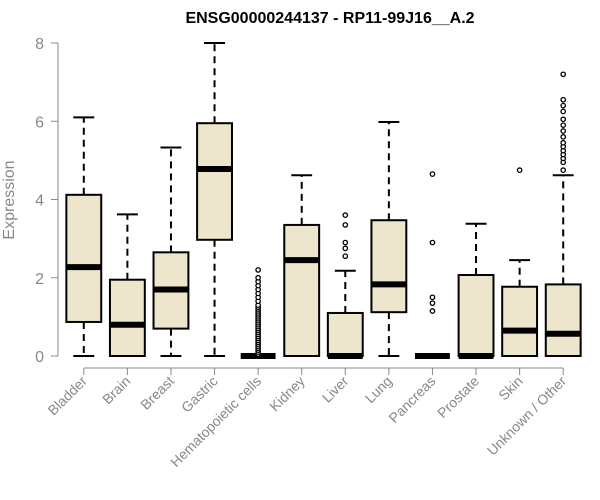 The height and width of the screenshot is (500, 600). Describe the element at coordinates (335, 389) in the screenshot. I see `x-tick-label: Liver` at that location.